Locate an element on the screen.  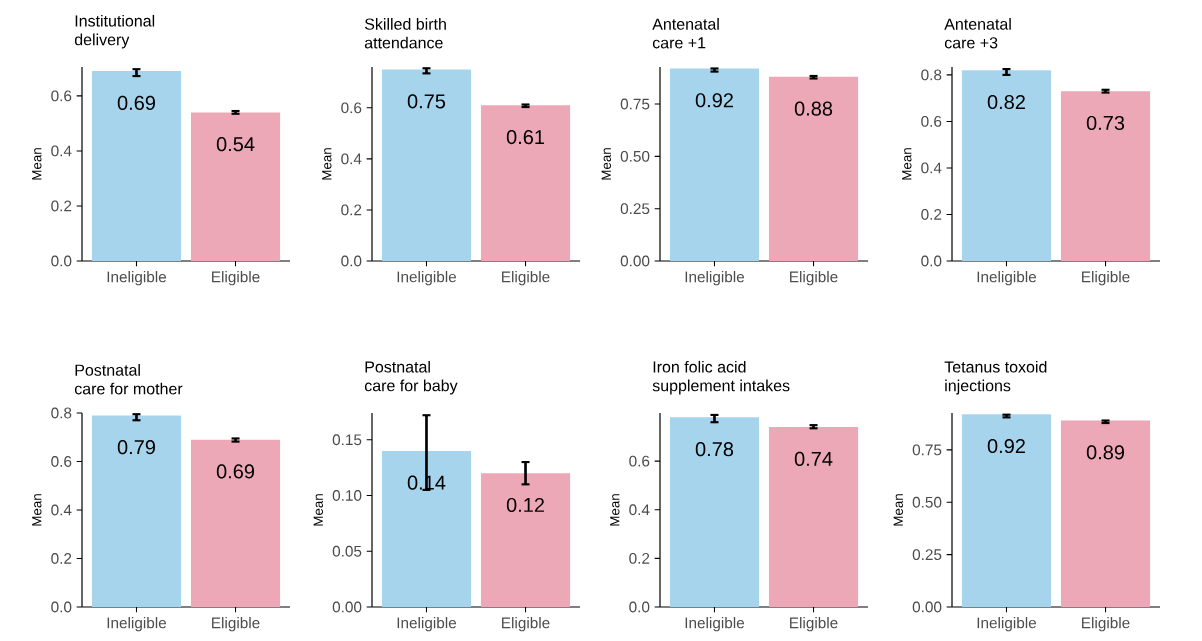
chart-title: Institutional delivery is located at coordinates (114, 31).